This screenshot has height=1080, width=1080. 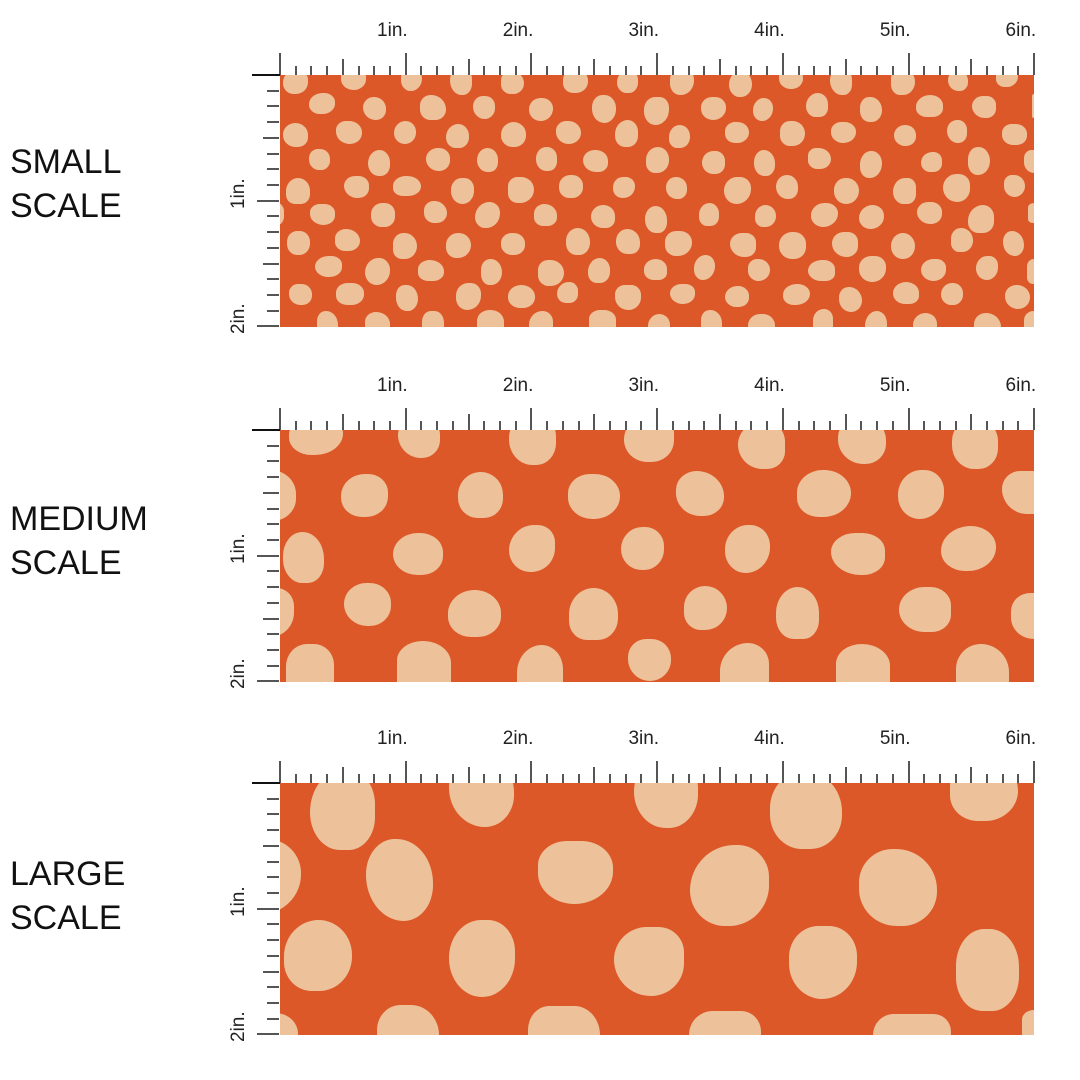 What do you see at coordinates (769, 30) in the screenshot?
I see `ruler-label-horizontal: 4in.` at bounding box center [769, 30].